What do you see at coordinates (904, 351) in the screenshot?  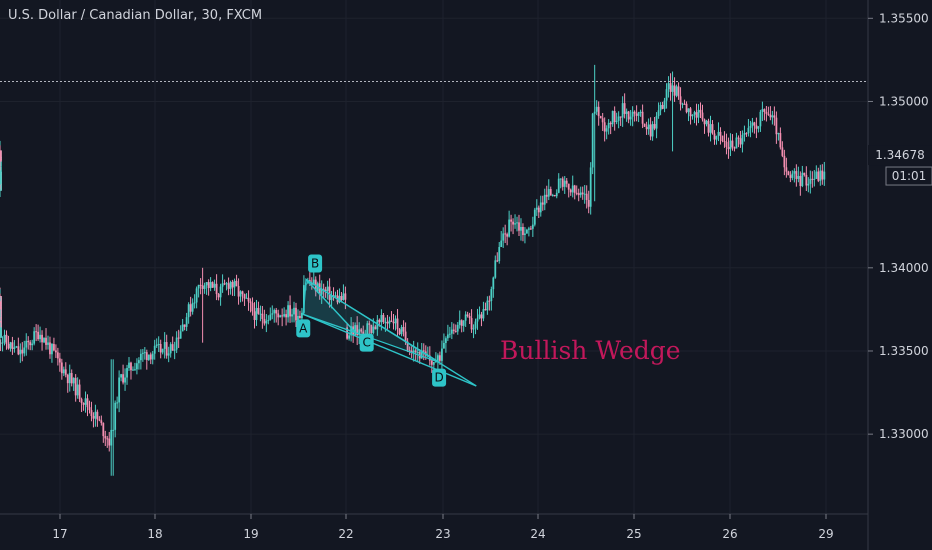 I see `price-tick-label: 1.33500` at bounding box center [904, 351].